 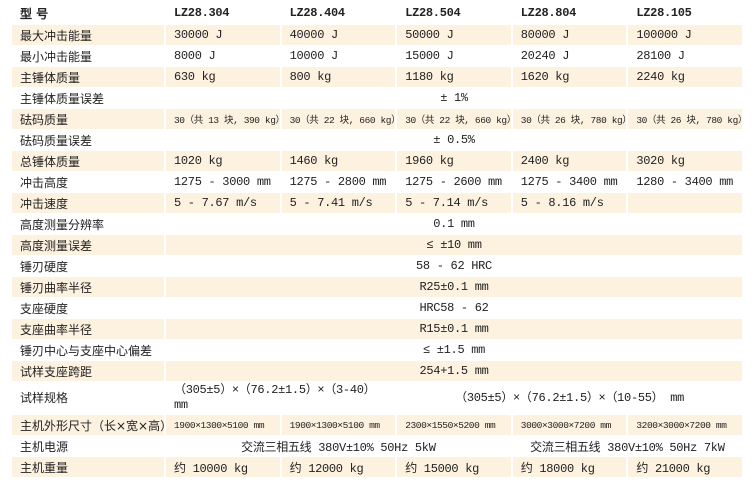 I want to click on spec-value: 28100 J, so click(x=660, y=56).